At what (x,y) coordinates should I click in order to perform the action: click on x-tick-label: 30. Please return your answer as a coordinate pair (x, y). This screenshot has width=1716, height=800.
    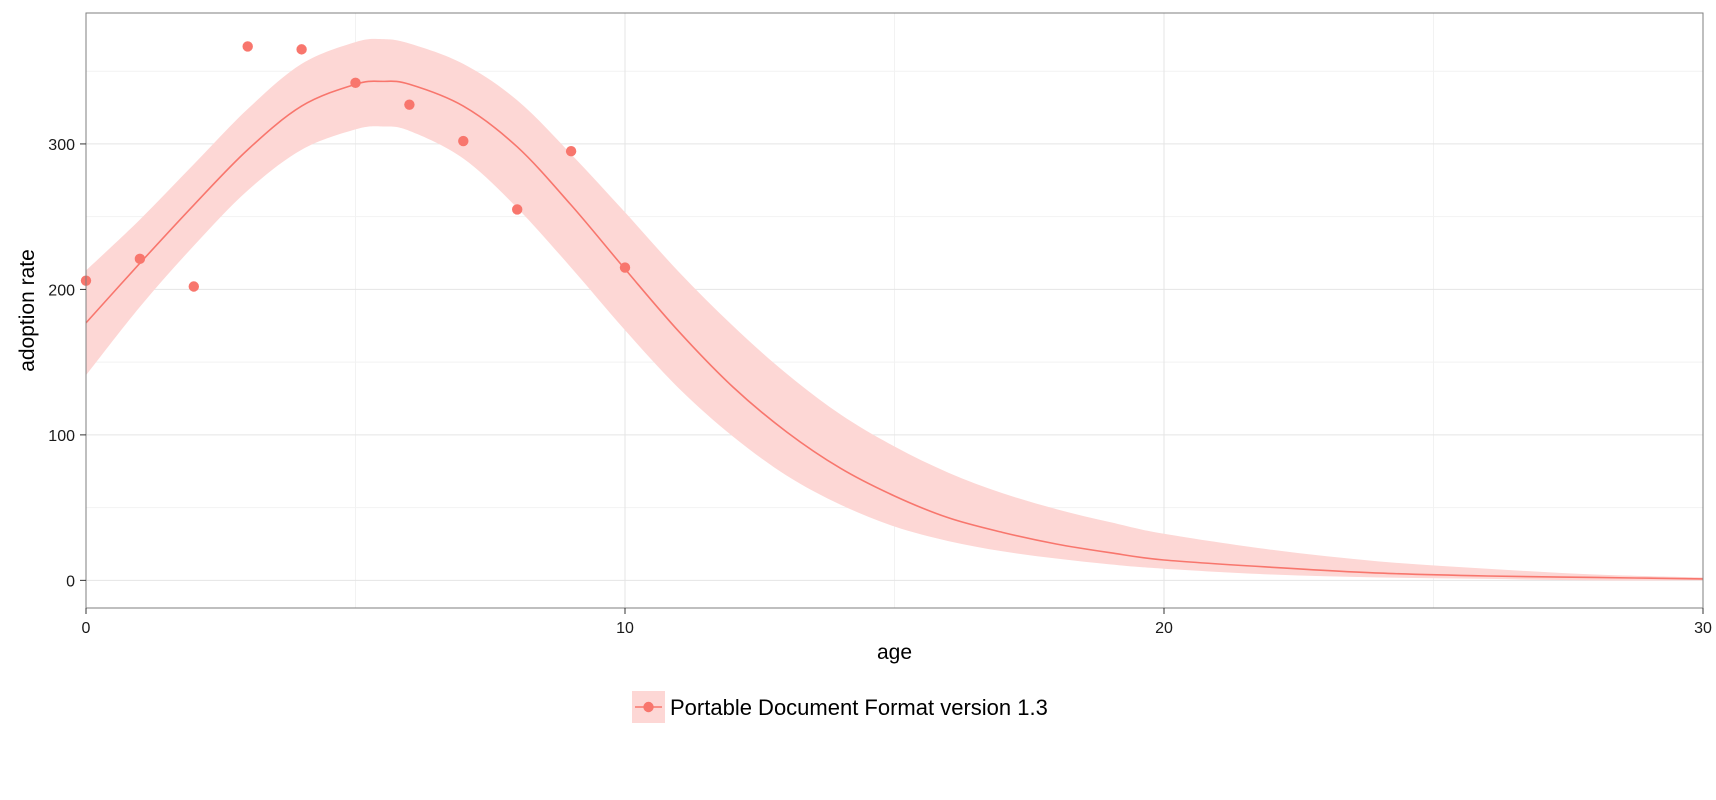
    Looking at the image, I should click on (1703, 628).